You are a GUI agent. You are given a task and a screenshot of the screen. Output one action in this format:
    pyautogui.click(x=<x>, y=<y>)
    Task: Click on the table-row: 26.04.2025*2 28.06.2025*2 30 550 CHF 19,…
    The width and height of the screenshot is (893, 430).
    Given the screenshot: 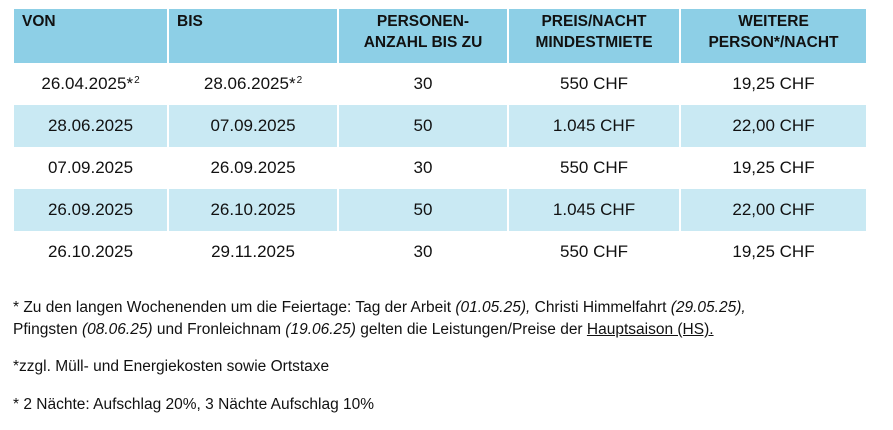 What is the action you would take?
    pyautogui.click(x=440, y=84)
    